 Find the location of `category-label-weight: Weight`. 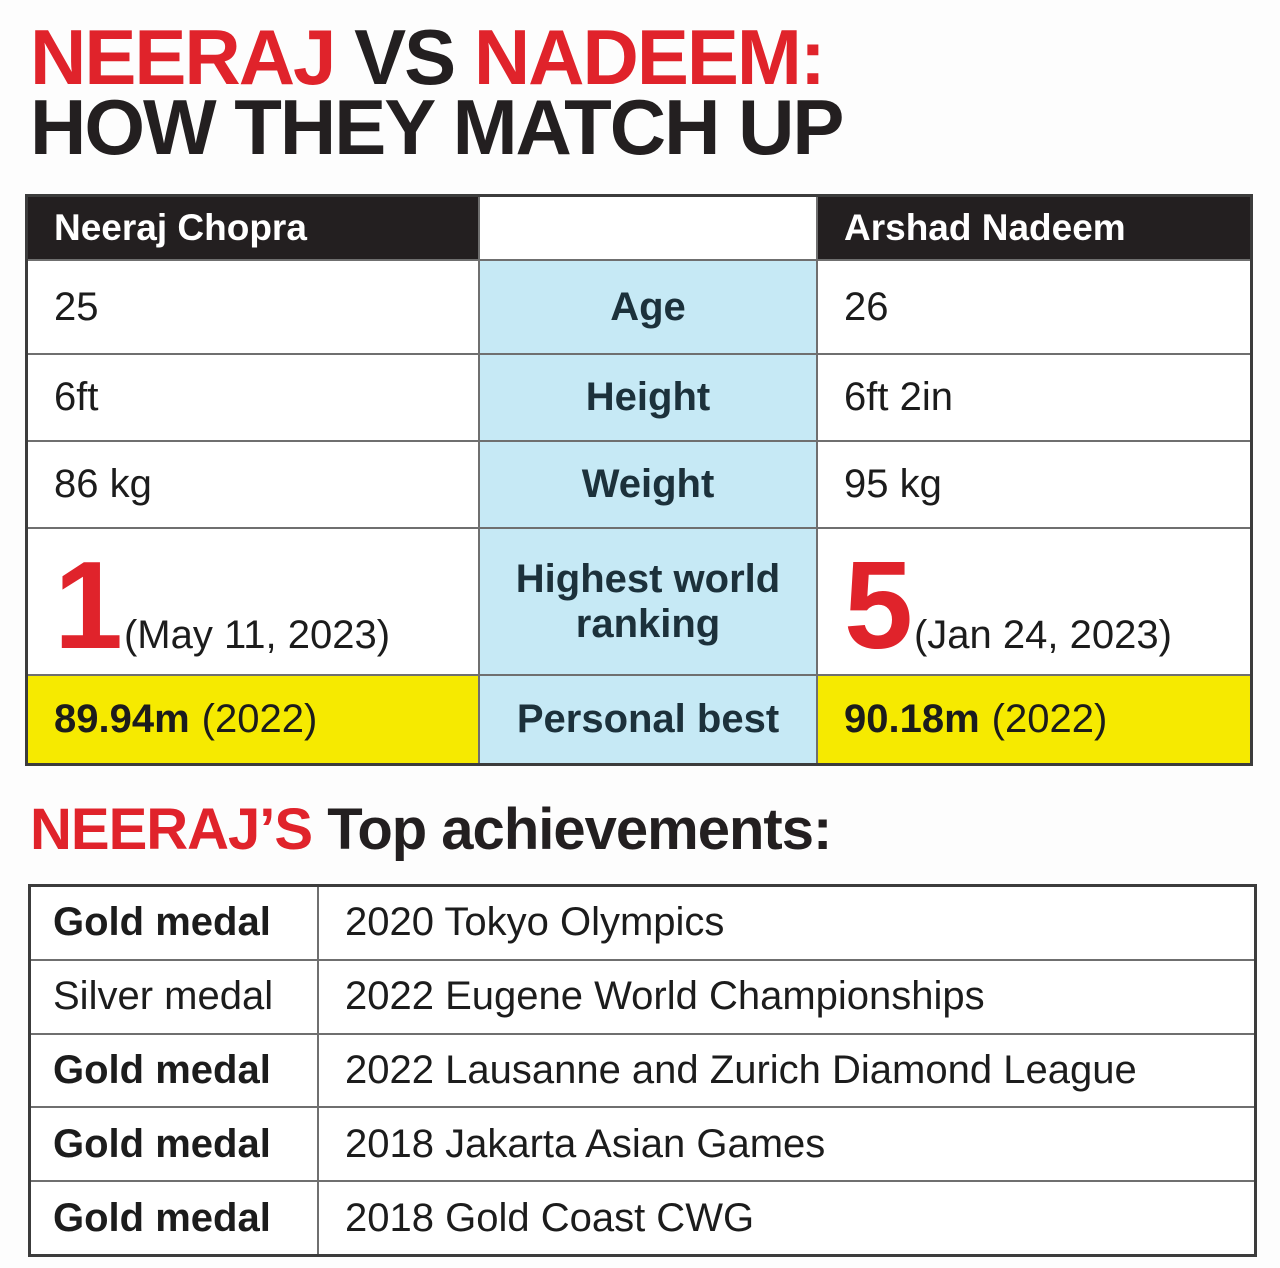

category-label-weight: Weight is located at coordinates (648, 484).